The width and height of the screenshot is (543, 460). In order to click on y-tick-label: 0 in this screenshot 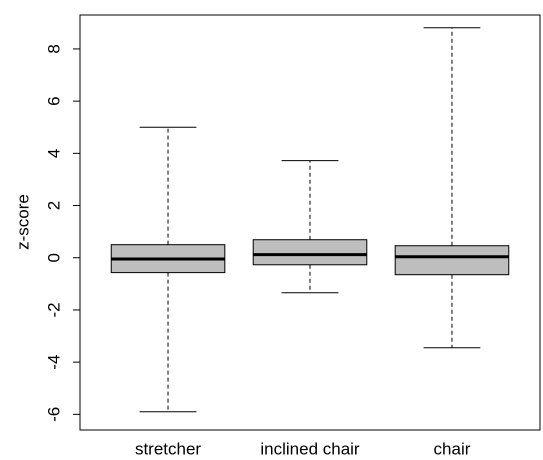, I will do `click(53, 257)`.